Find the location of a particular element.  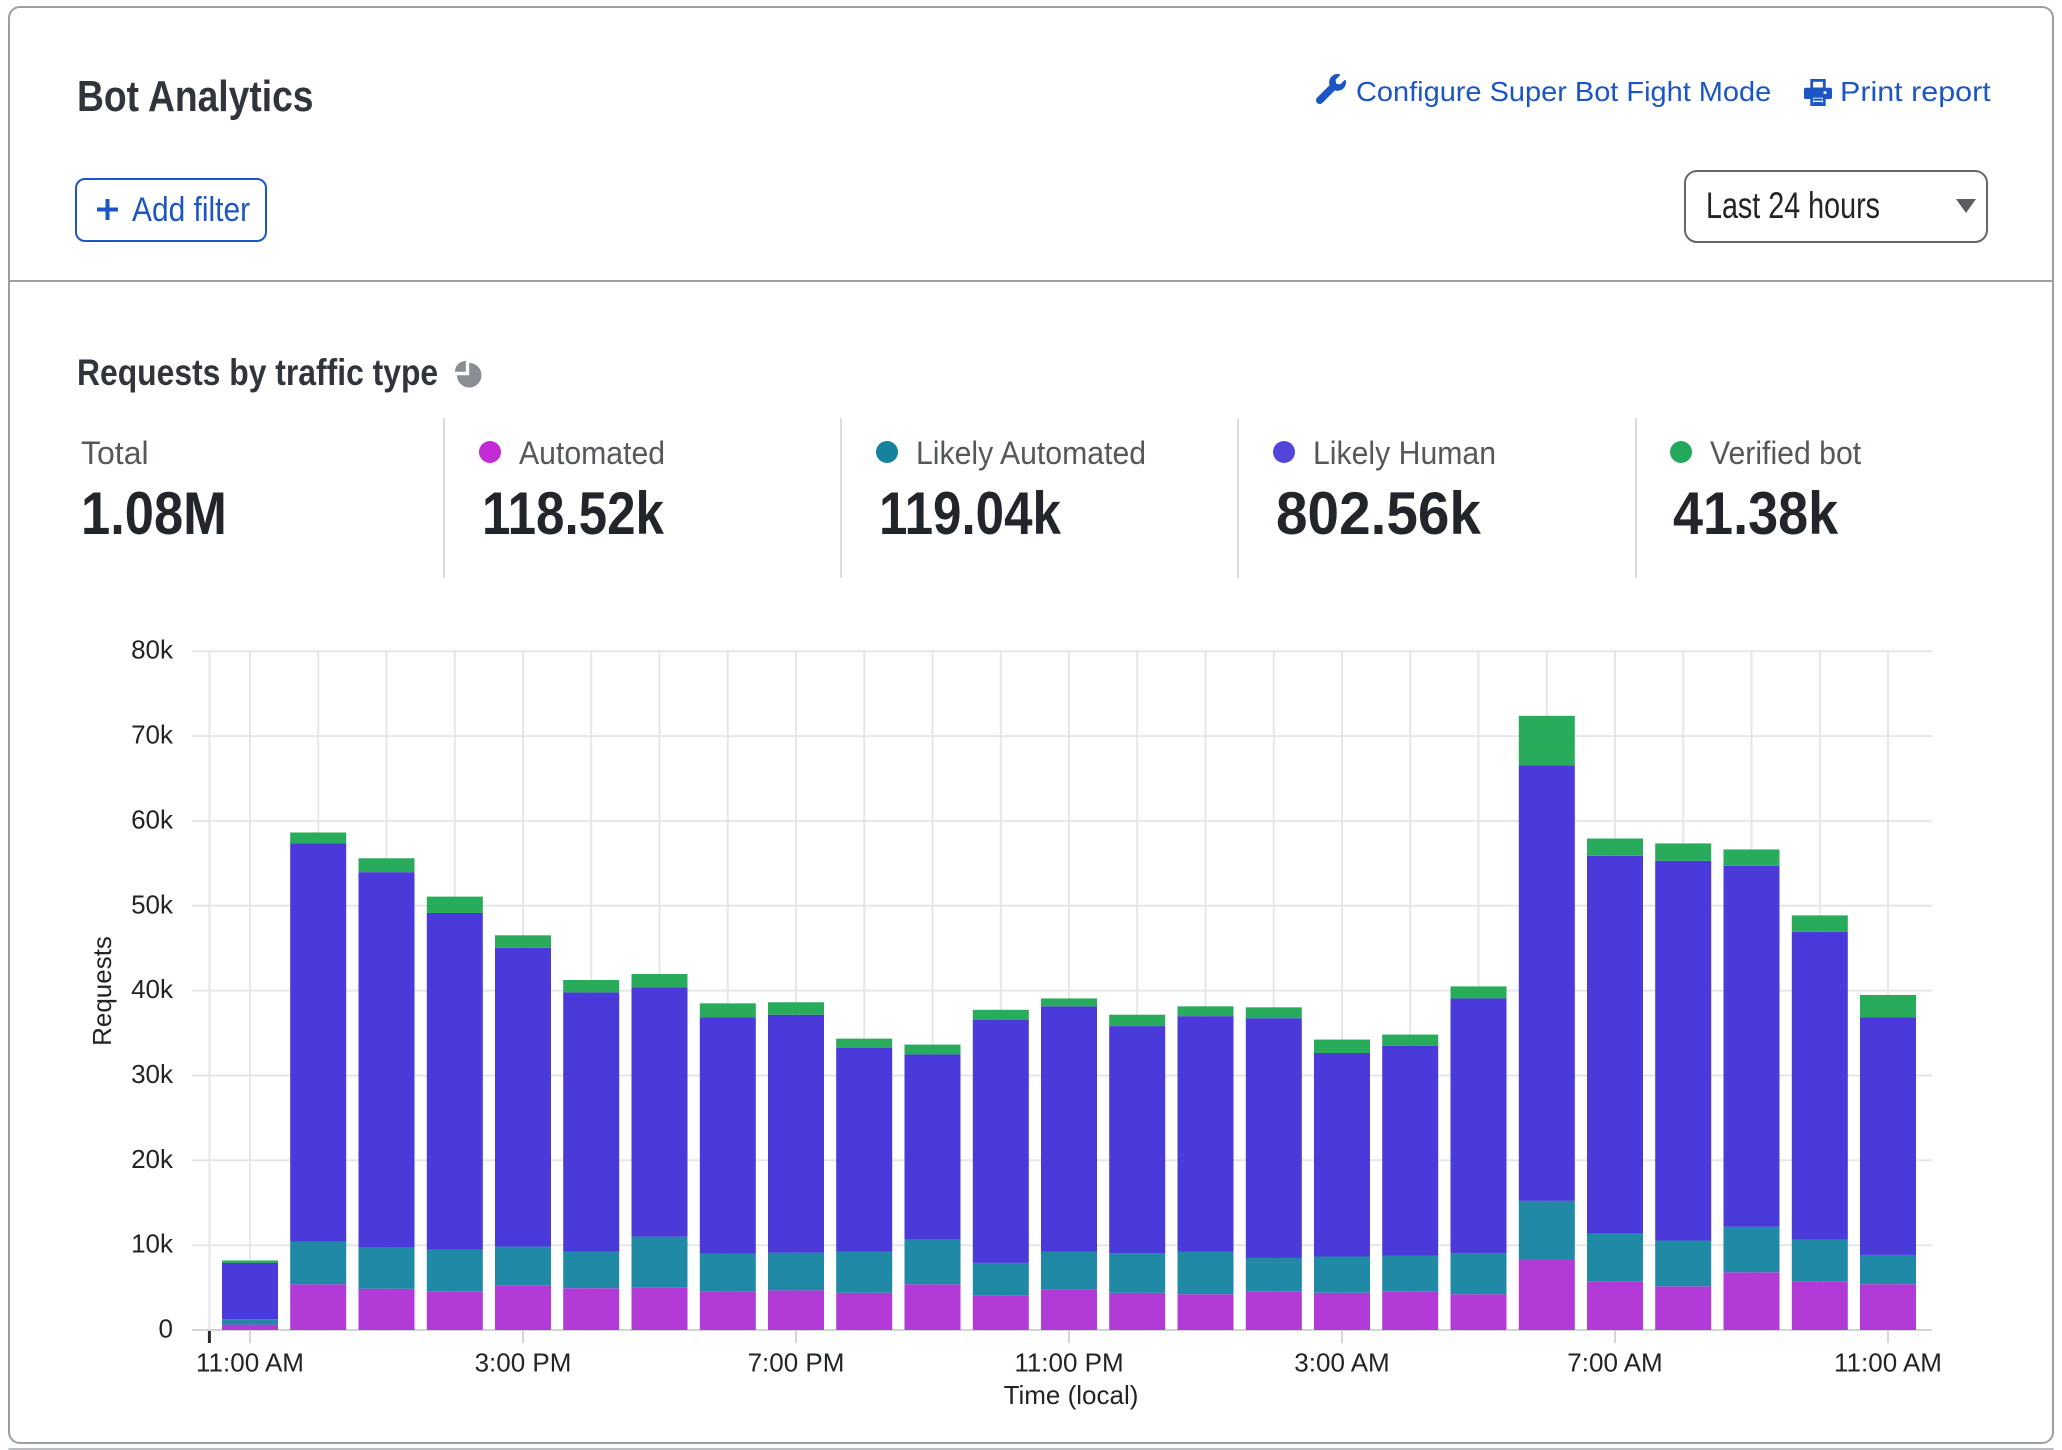

svg-text: 3:00 AM is located at coordinates (1341, 1362).